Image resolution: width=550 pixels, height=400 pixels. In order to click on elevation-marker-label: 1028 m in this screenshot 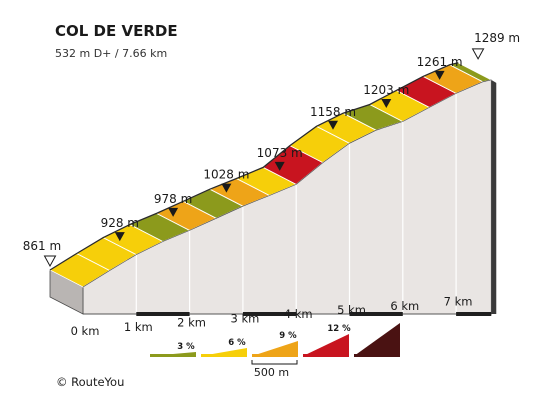, I will do `click(226, 175)`.